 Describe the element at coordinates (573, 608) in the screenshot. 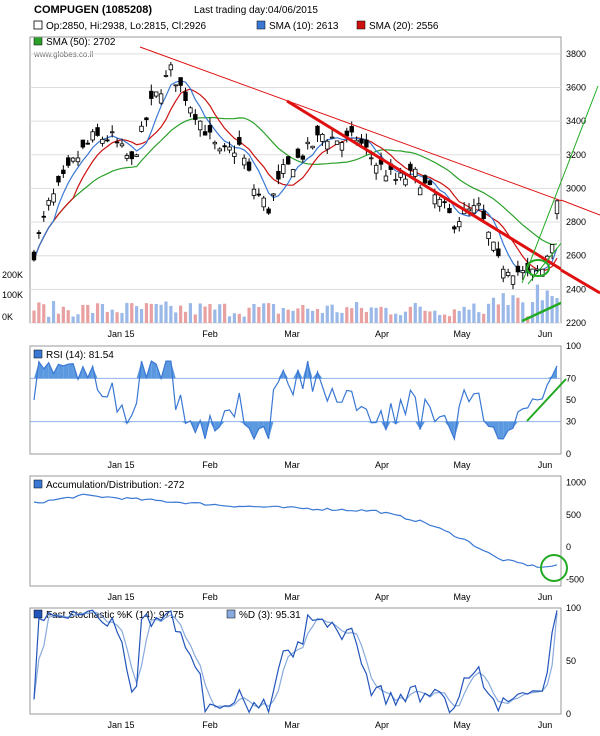

I see `stoch-tick-label: 100` at that location.